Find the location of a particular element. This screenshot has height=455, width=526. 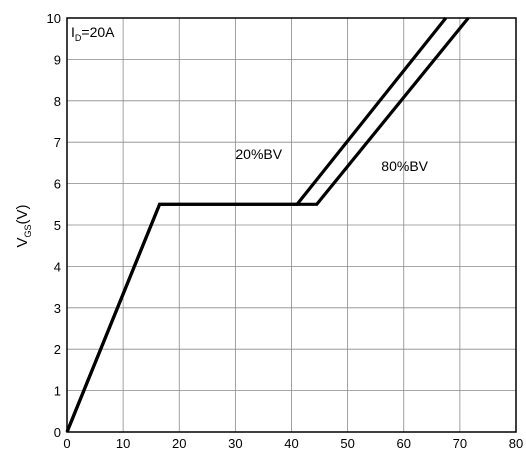

x-tick-labels: 0 10 20 30 40 50 60 70 80 is located at coordinates (293, 443).